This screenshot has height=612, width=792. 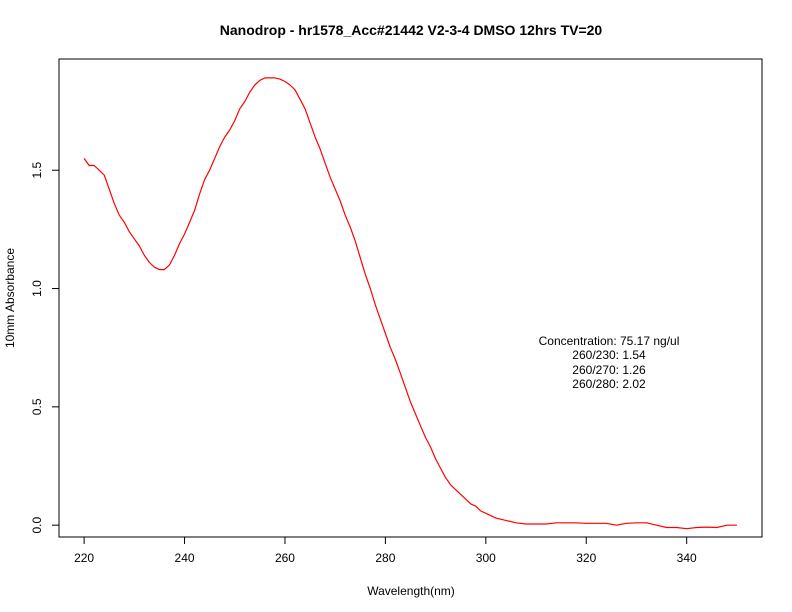 I want to click on annotation-260-230: 260/230: 1.54, so click(x=609, y=355).